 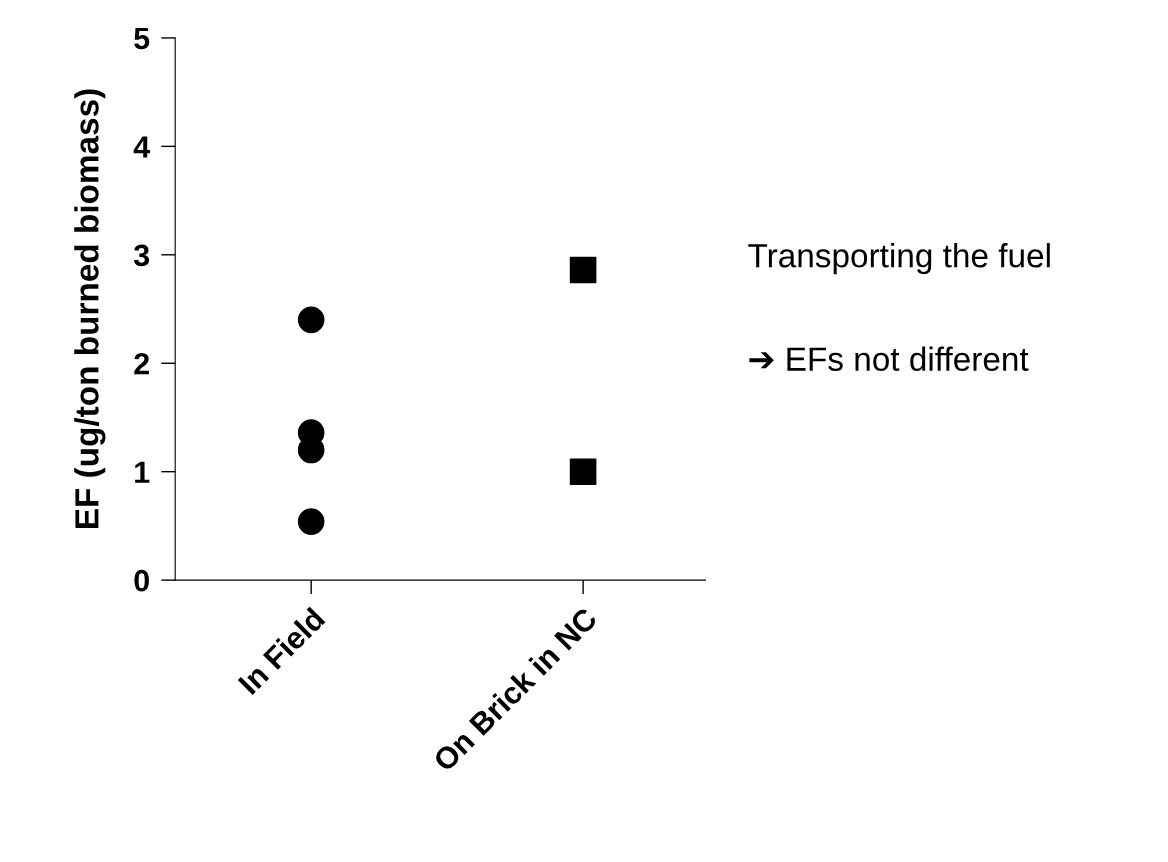 What do you see at coordinates (142, 472) in the screenshot?
I see `y-tick-label: 1` at bounding box center [142, 472].